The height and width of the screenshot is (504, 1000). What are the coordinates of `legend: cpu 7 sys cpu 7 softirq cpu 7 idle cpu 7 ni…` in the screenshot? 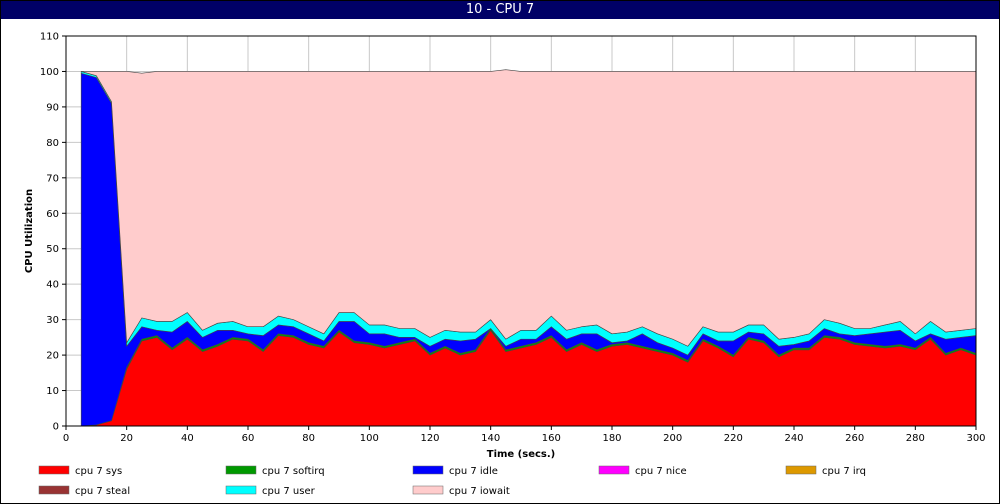 It's located at (452, 481).